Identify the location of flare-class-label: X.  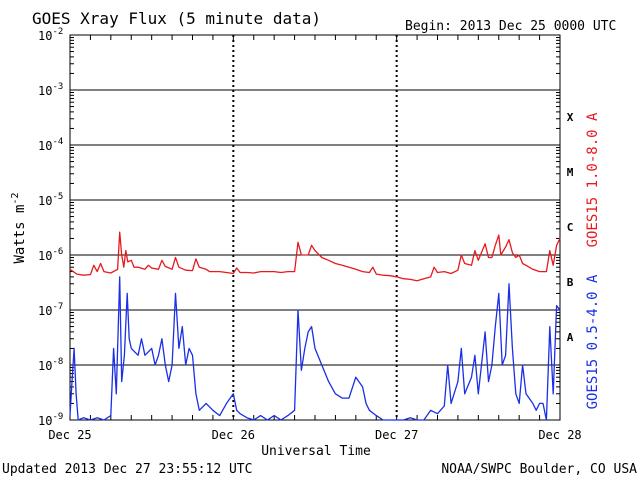
(570, 117).